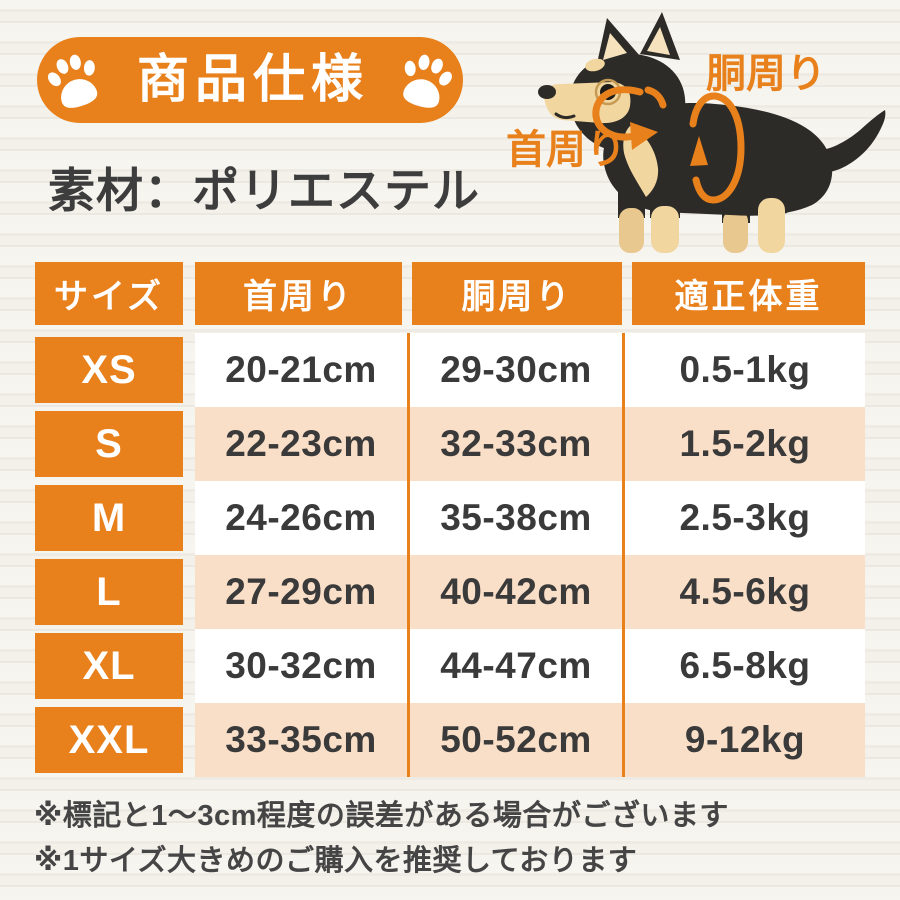 This screenshot has height=900, width=900. What do you see at coordinates (109, 293) in the screenshot?
I see `column-header-size: サイズ` at bounding box center [109, 293].